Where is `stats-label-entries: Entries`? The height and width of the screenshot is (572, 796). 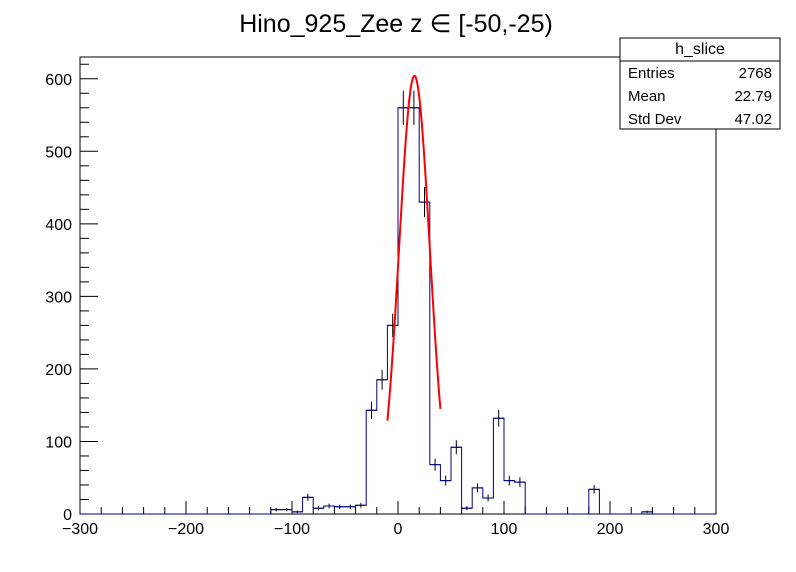
stats-label-entries: Entries is located at coordinates (651, 73).